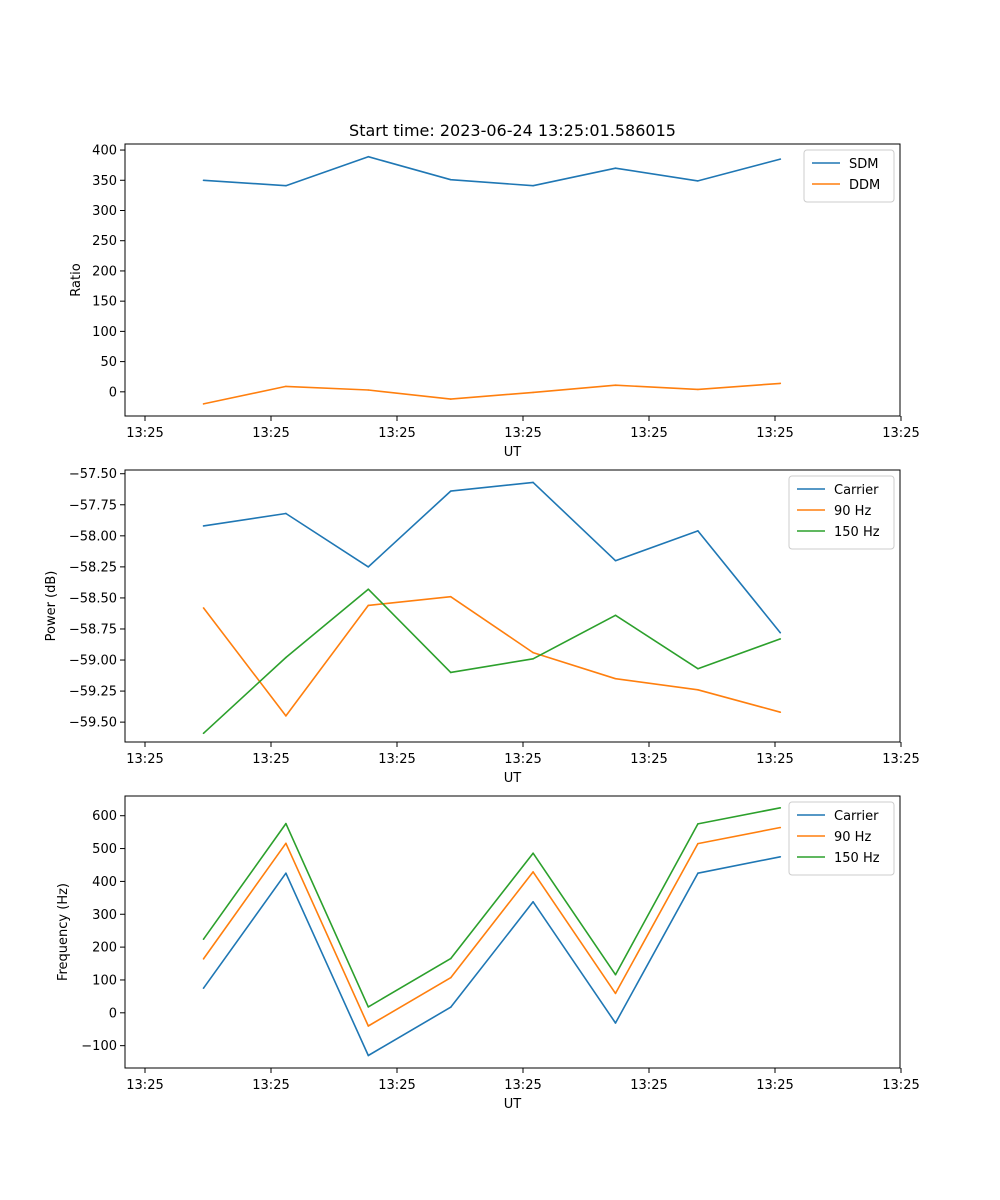  I want to click on y-tick-label: 150, so click(104, 302).